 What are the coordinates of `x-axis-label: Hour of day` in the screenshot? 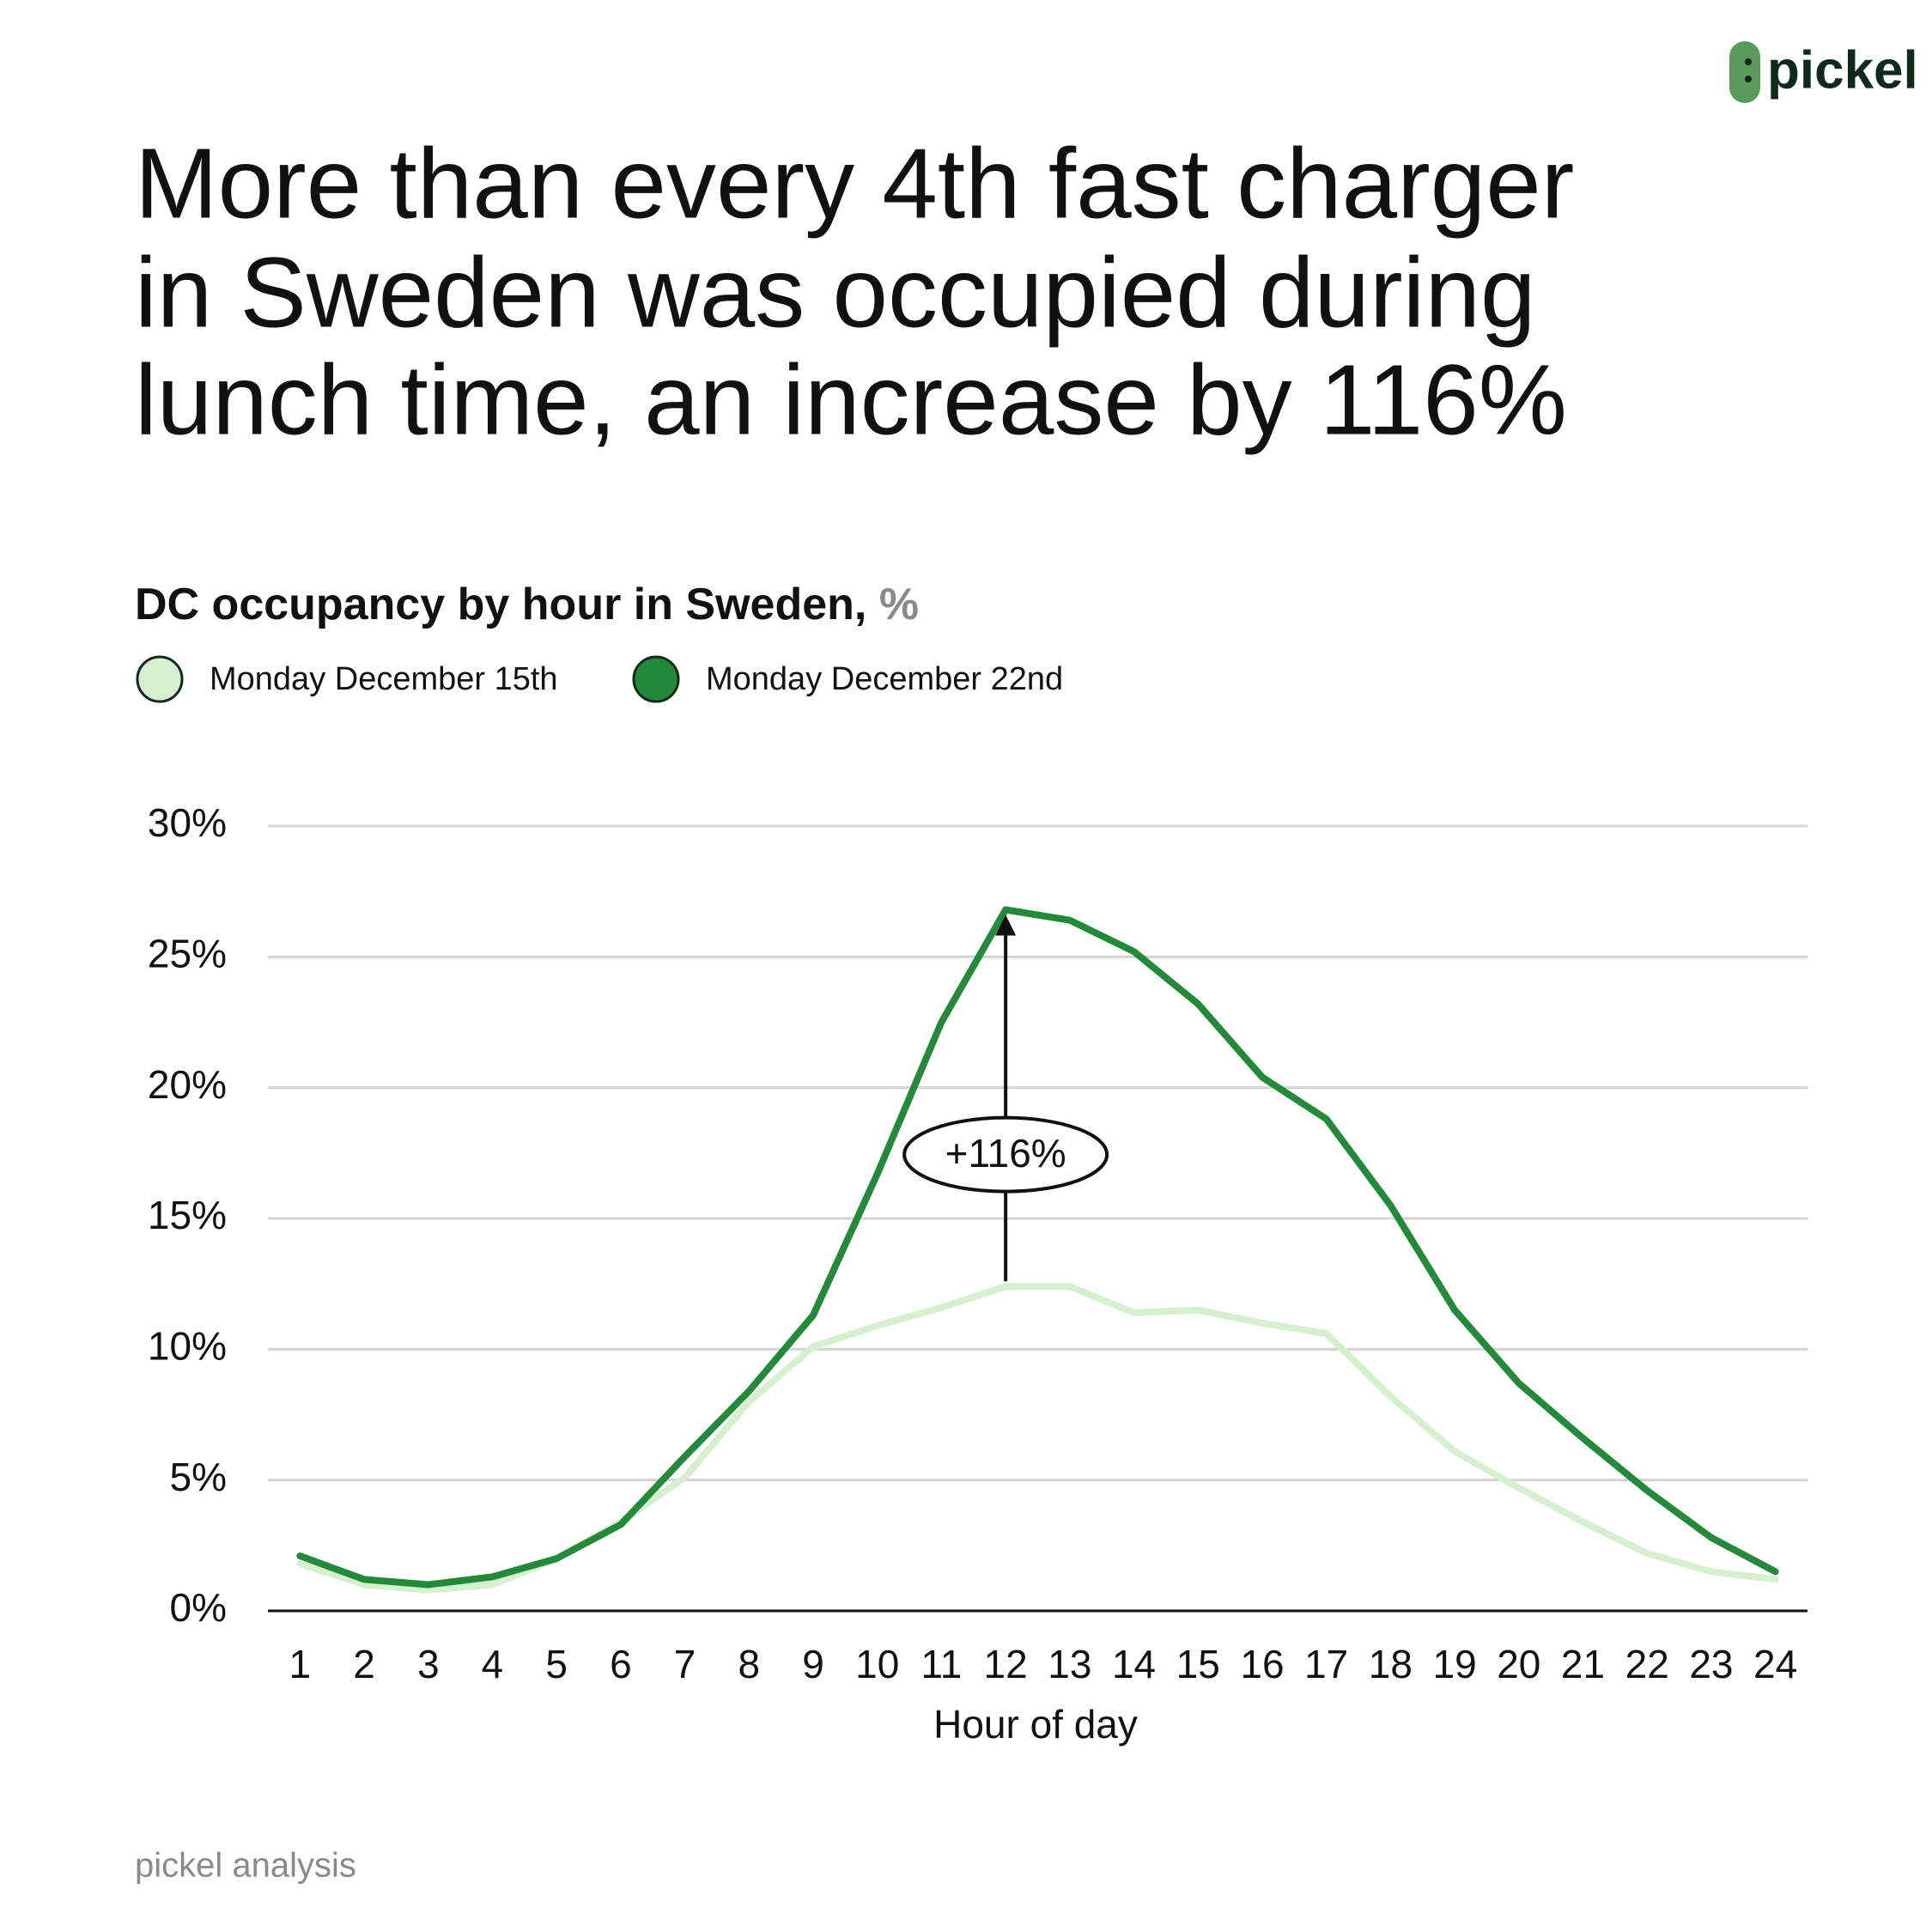 It's located at (1035, 1725).